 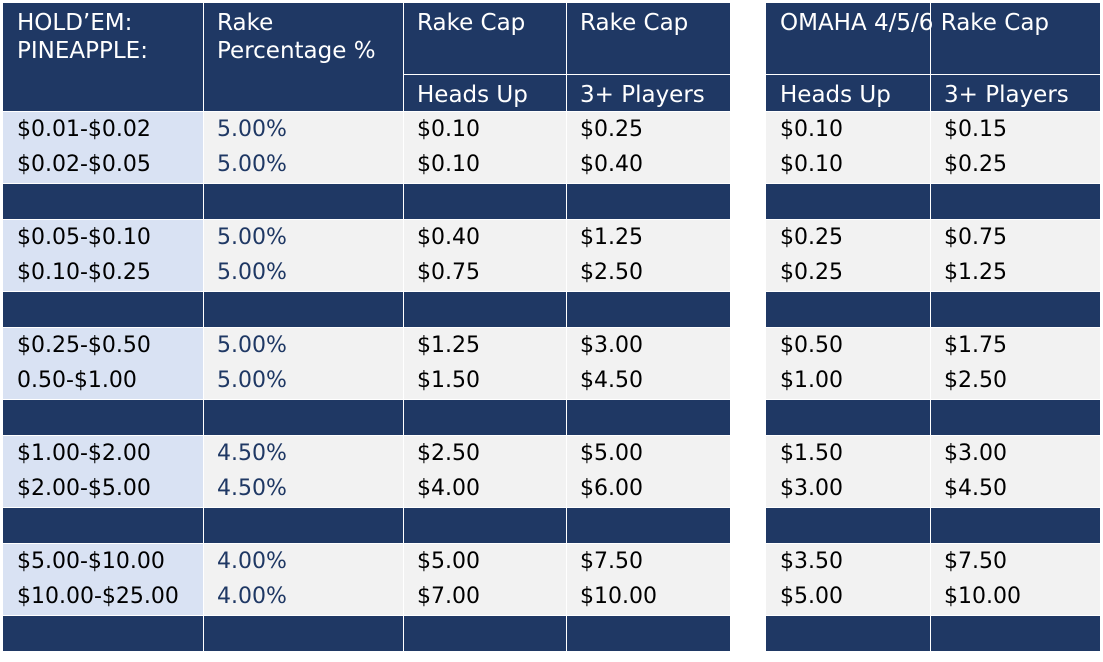 I want to click on header-game-label: HOLD’EM: PINEAPPLE:, so click(x=103, y=57).